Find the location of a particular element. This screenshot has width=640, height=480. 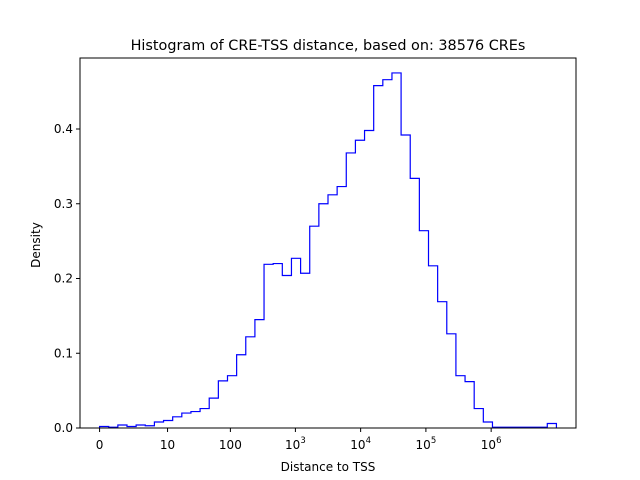

y-axis-label: Density is located at coordinates (36, 245).